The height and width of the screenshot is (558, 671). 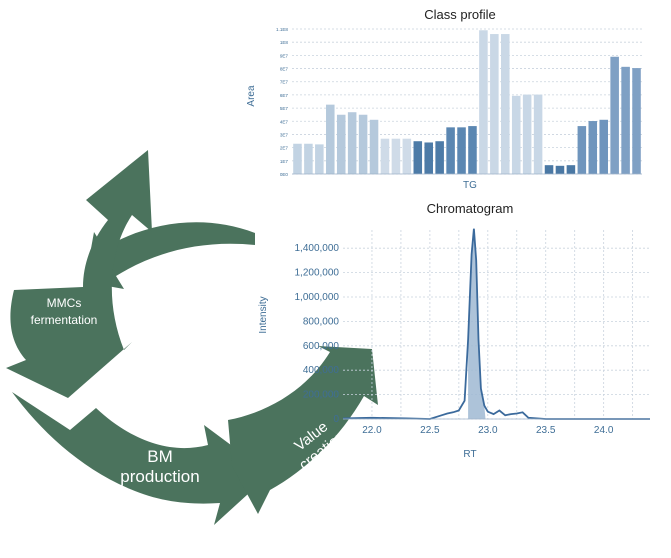 What do you see at coordinates (477, 323) in the screenshot?
I see `peak-area-fill` at bounding box center [477, 323].